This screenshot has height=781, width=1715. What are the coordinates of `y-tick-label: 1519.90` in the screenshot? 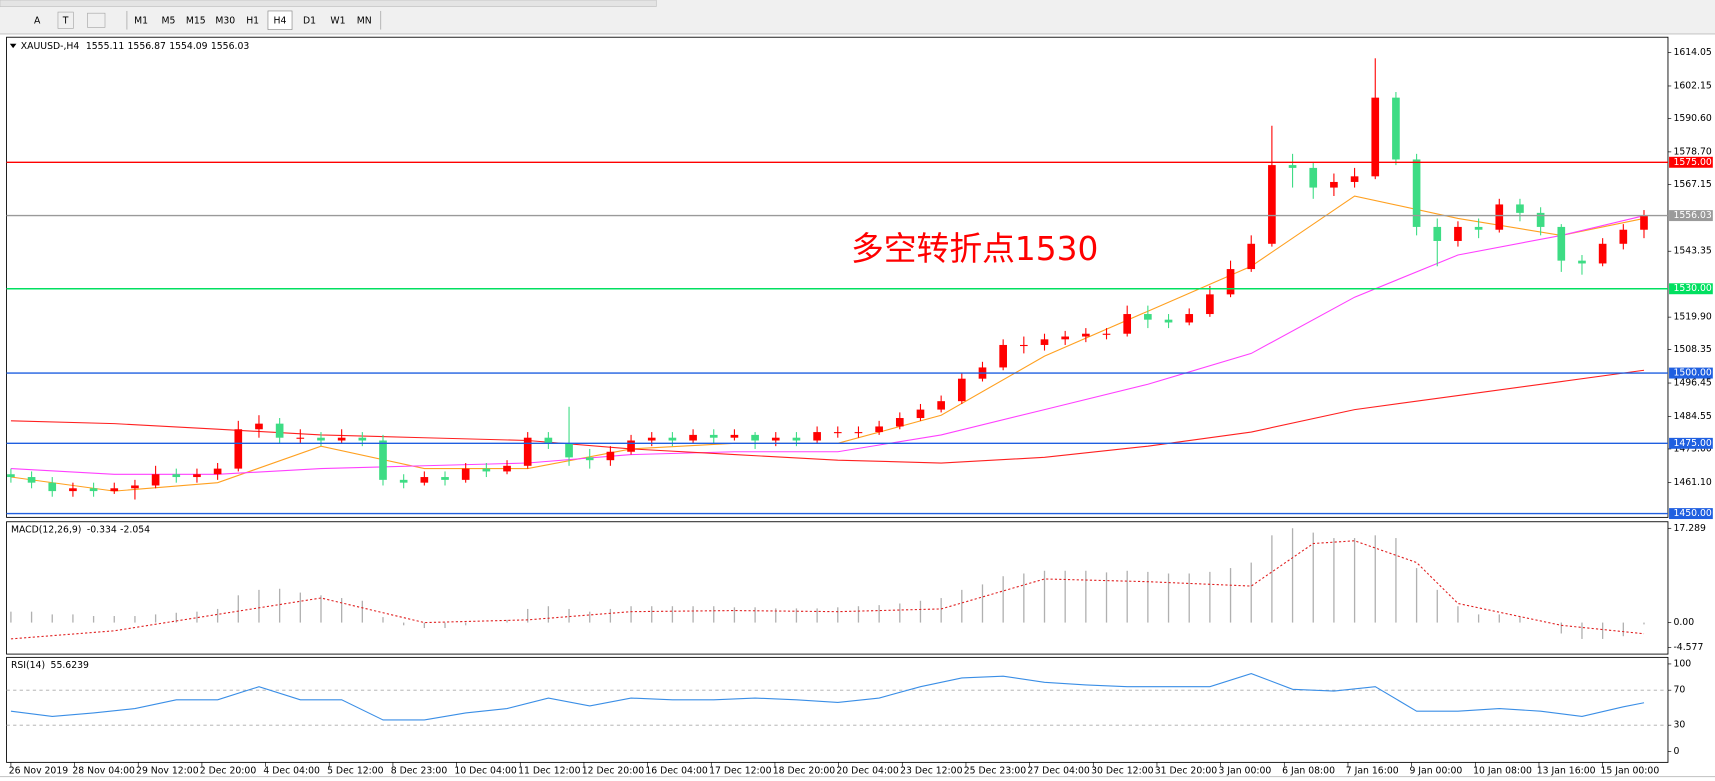 It's located at (1692, 317).